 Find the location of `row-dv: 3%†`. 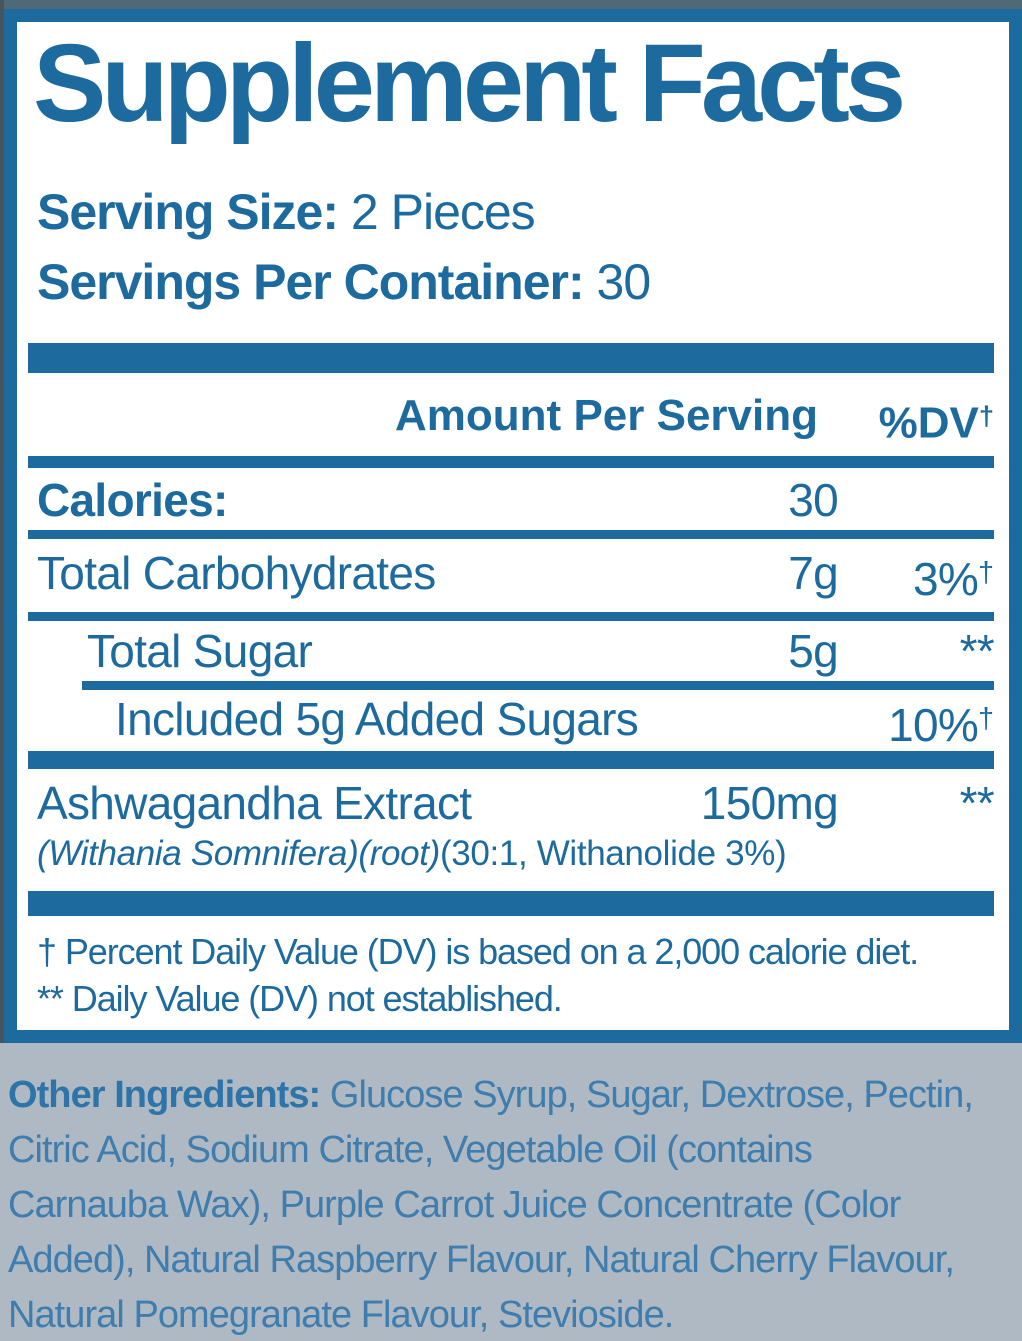

row-dv: 3%† is located at coordinates (916, 576).